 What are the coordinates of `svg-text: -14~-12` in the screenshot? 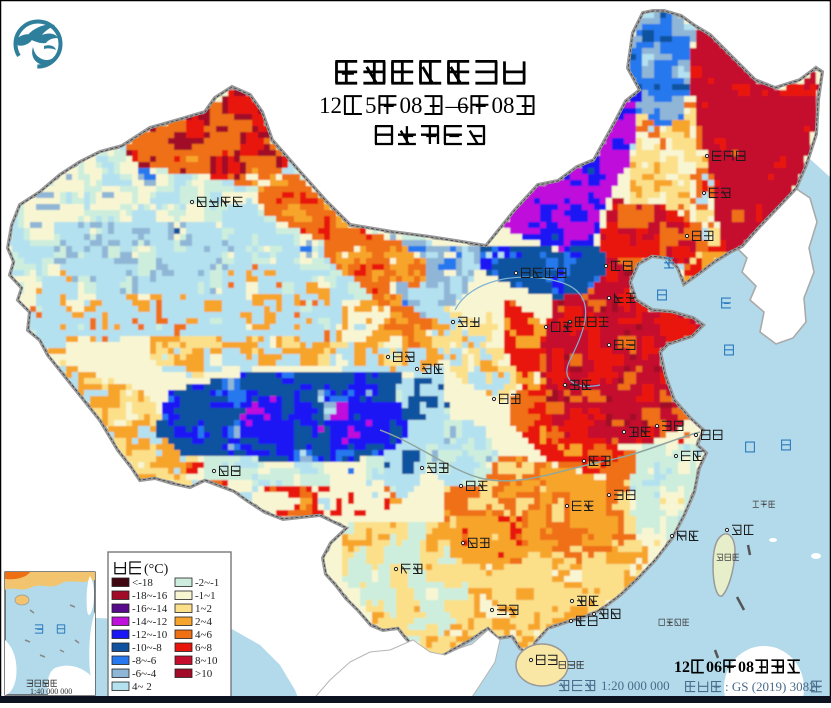 It's located at (149, 622).